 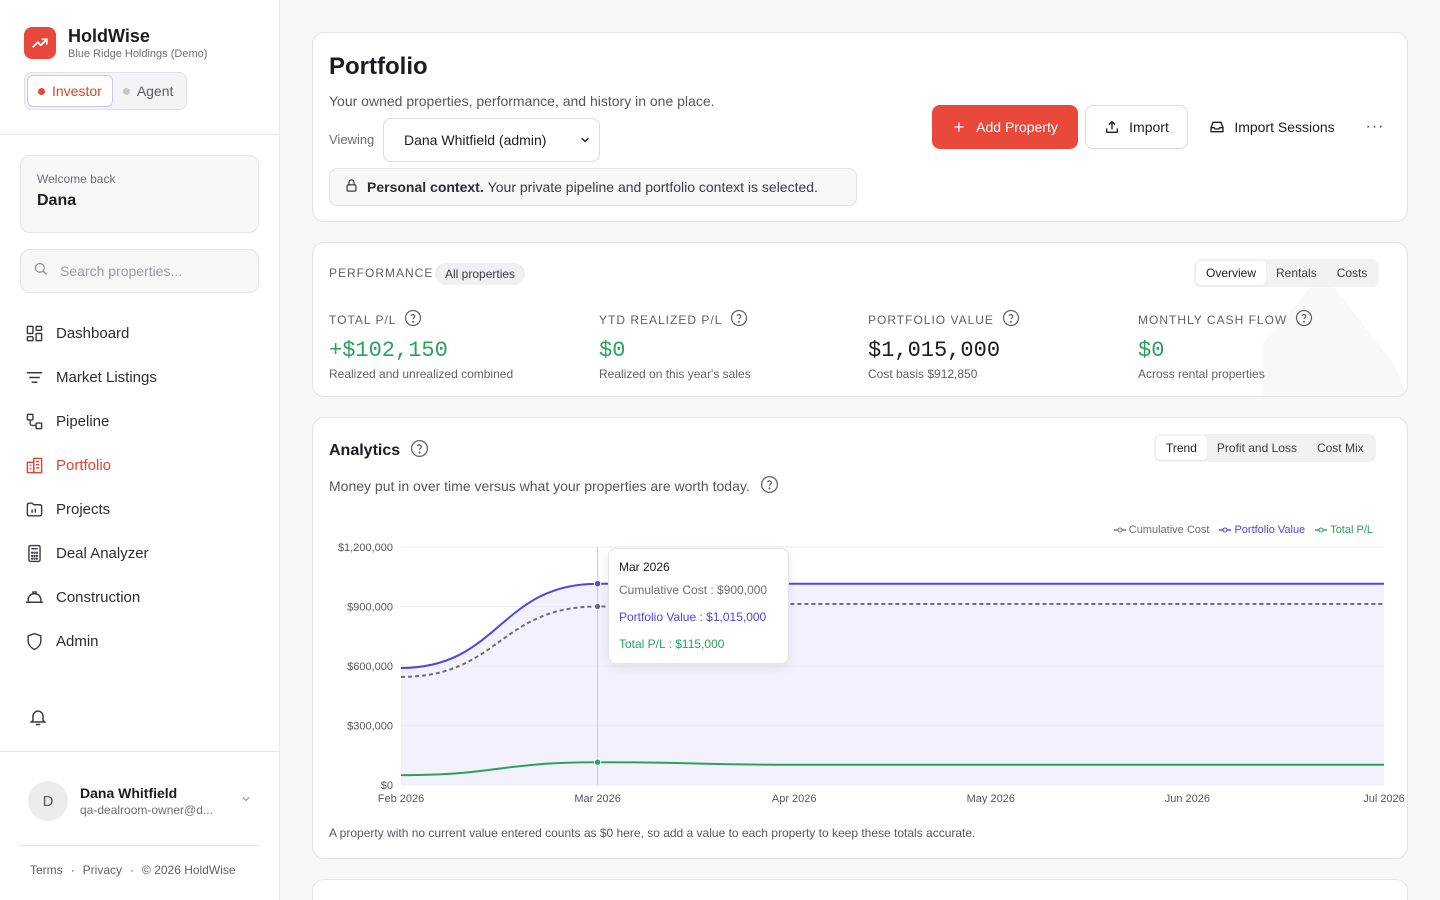 What do you see at coordinates (475, 140) in the screenshot?
I see `viewing-value: Dana Whitfield (admin)` at bounding box center [475, 140].